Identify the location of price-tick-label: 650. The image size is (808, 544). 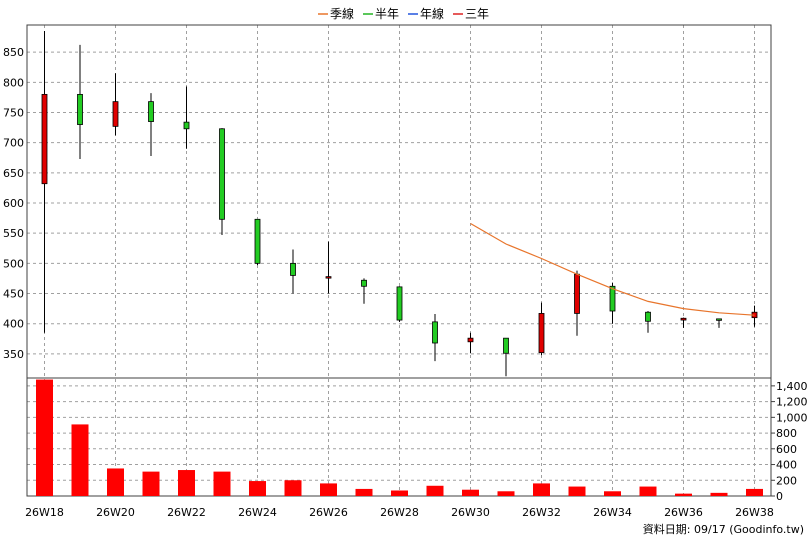
(13, 173).